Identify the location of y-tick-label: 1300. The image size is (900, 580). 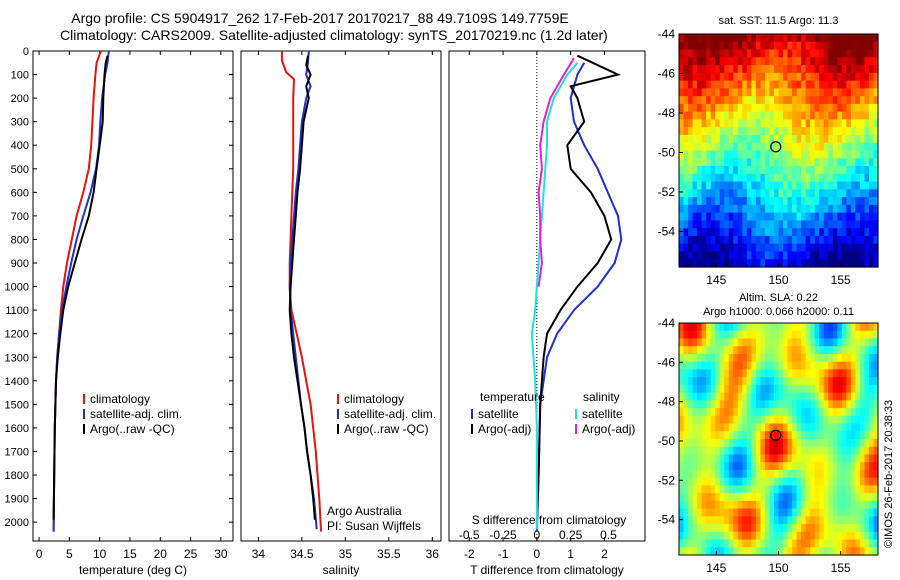
(17, 358).